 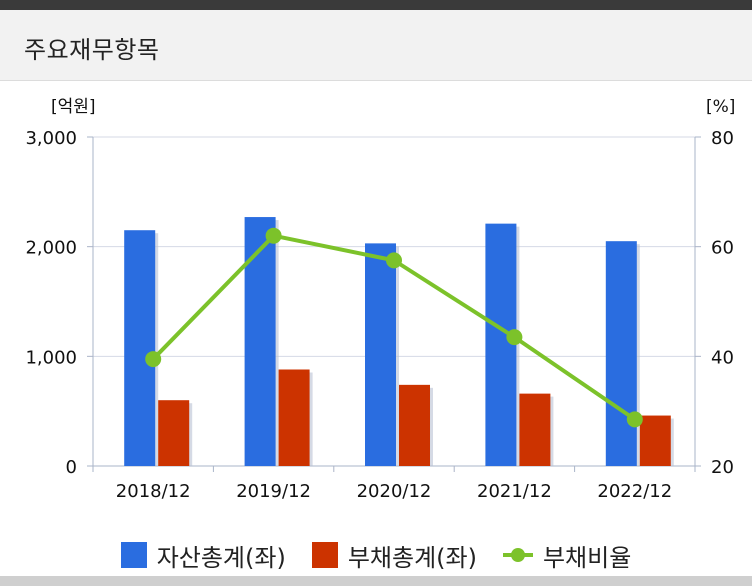 I want to click on point-debt-ratio-2021/12, so click(x=514, y=337).